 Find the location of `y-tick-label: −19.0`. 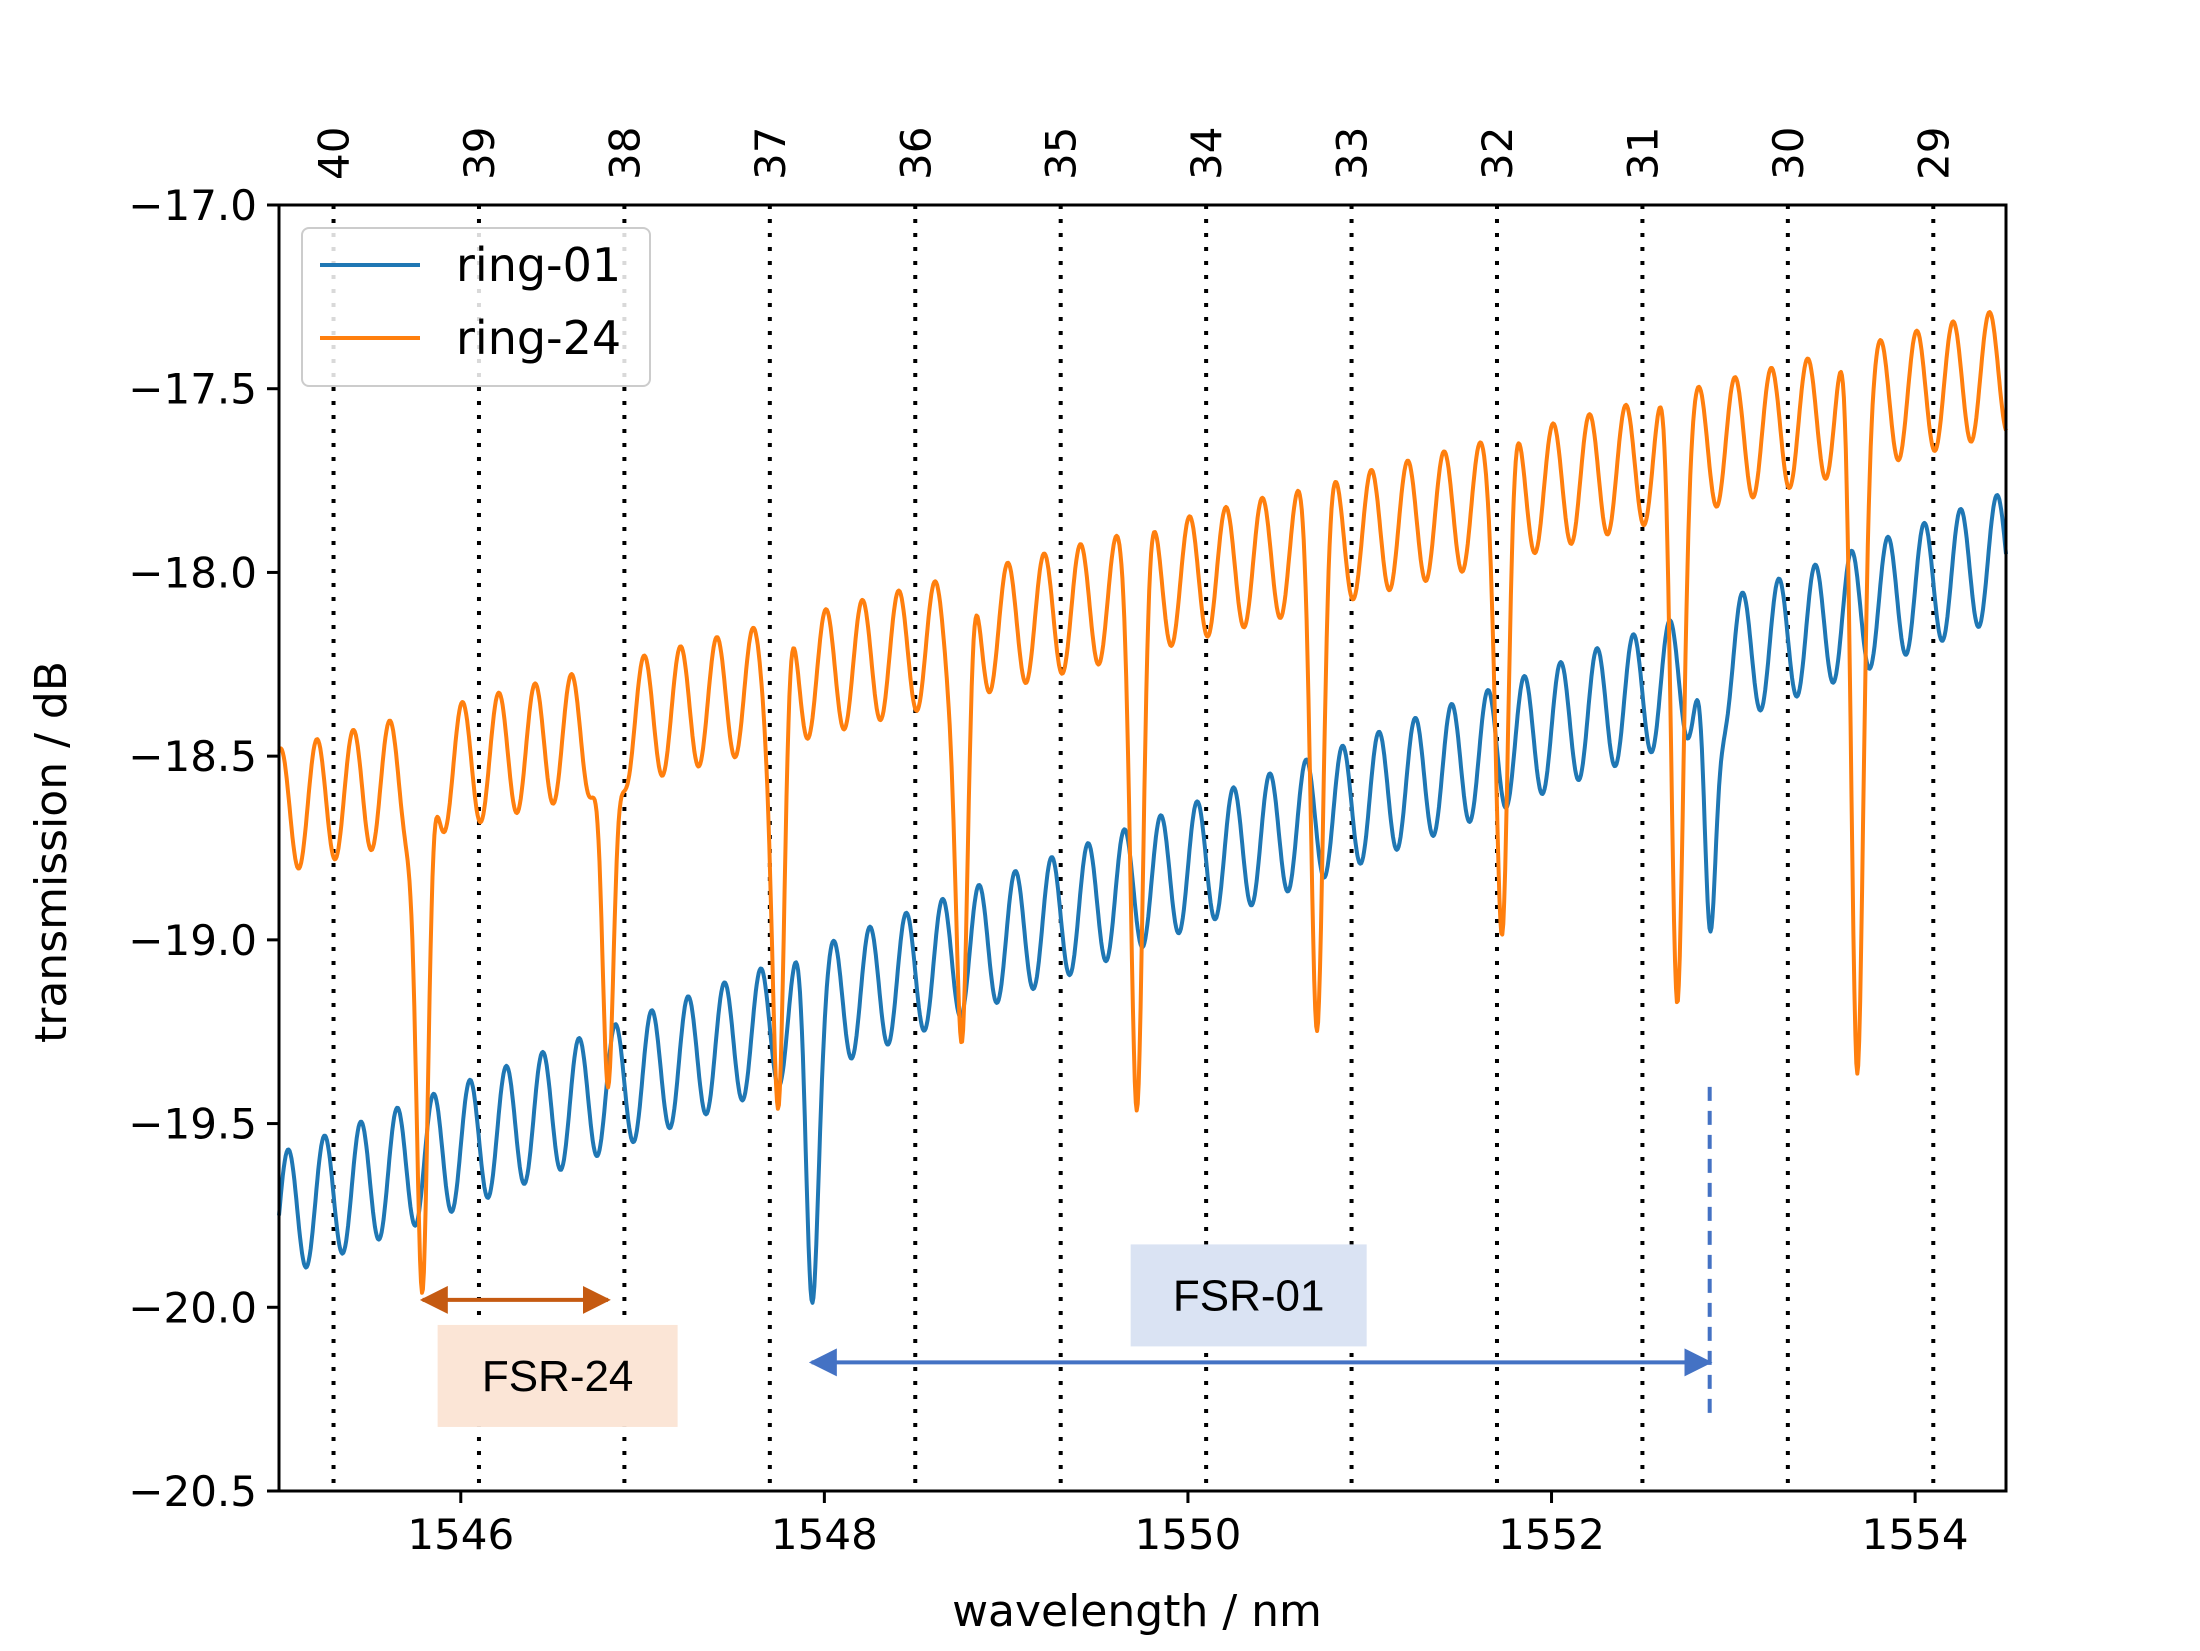

y-tick-label: −19.0 is located at coordinates (192, 940).